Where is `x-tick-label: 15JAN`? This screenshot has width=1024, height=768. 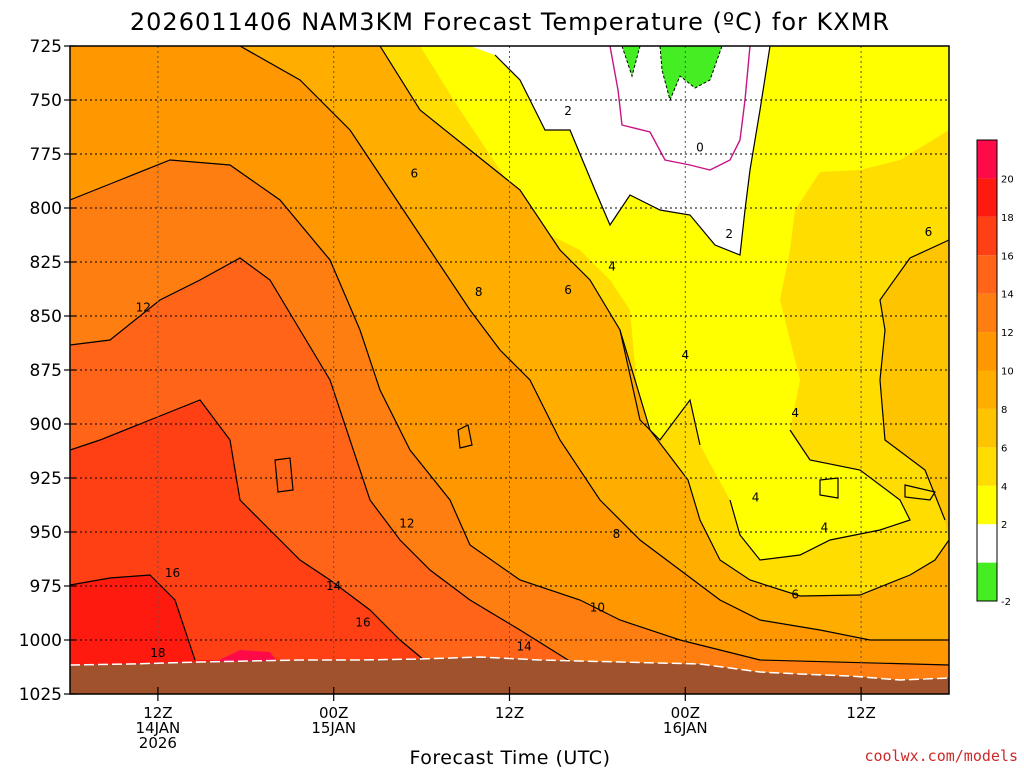
x-tick-label: 15JAN is located at coordinates (333, 728).